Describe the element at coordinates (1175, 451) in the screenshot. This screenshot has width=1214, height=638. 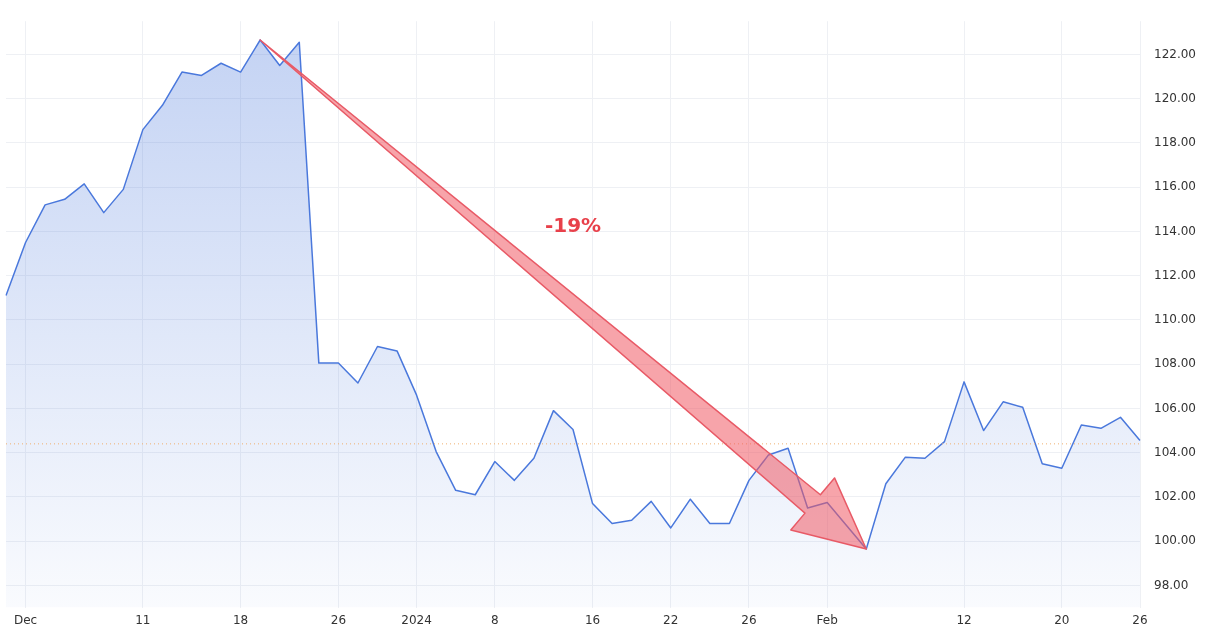
I see `y-tick-label: 104.00` at that location.